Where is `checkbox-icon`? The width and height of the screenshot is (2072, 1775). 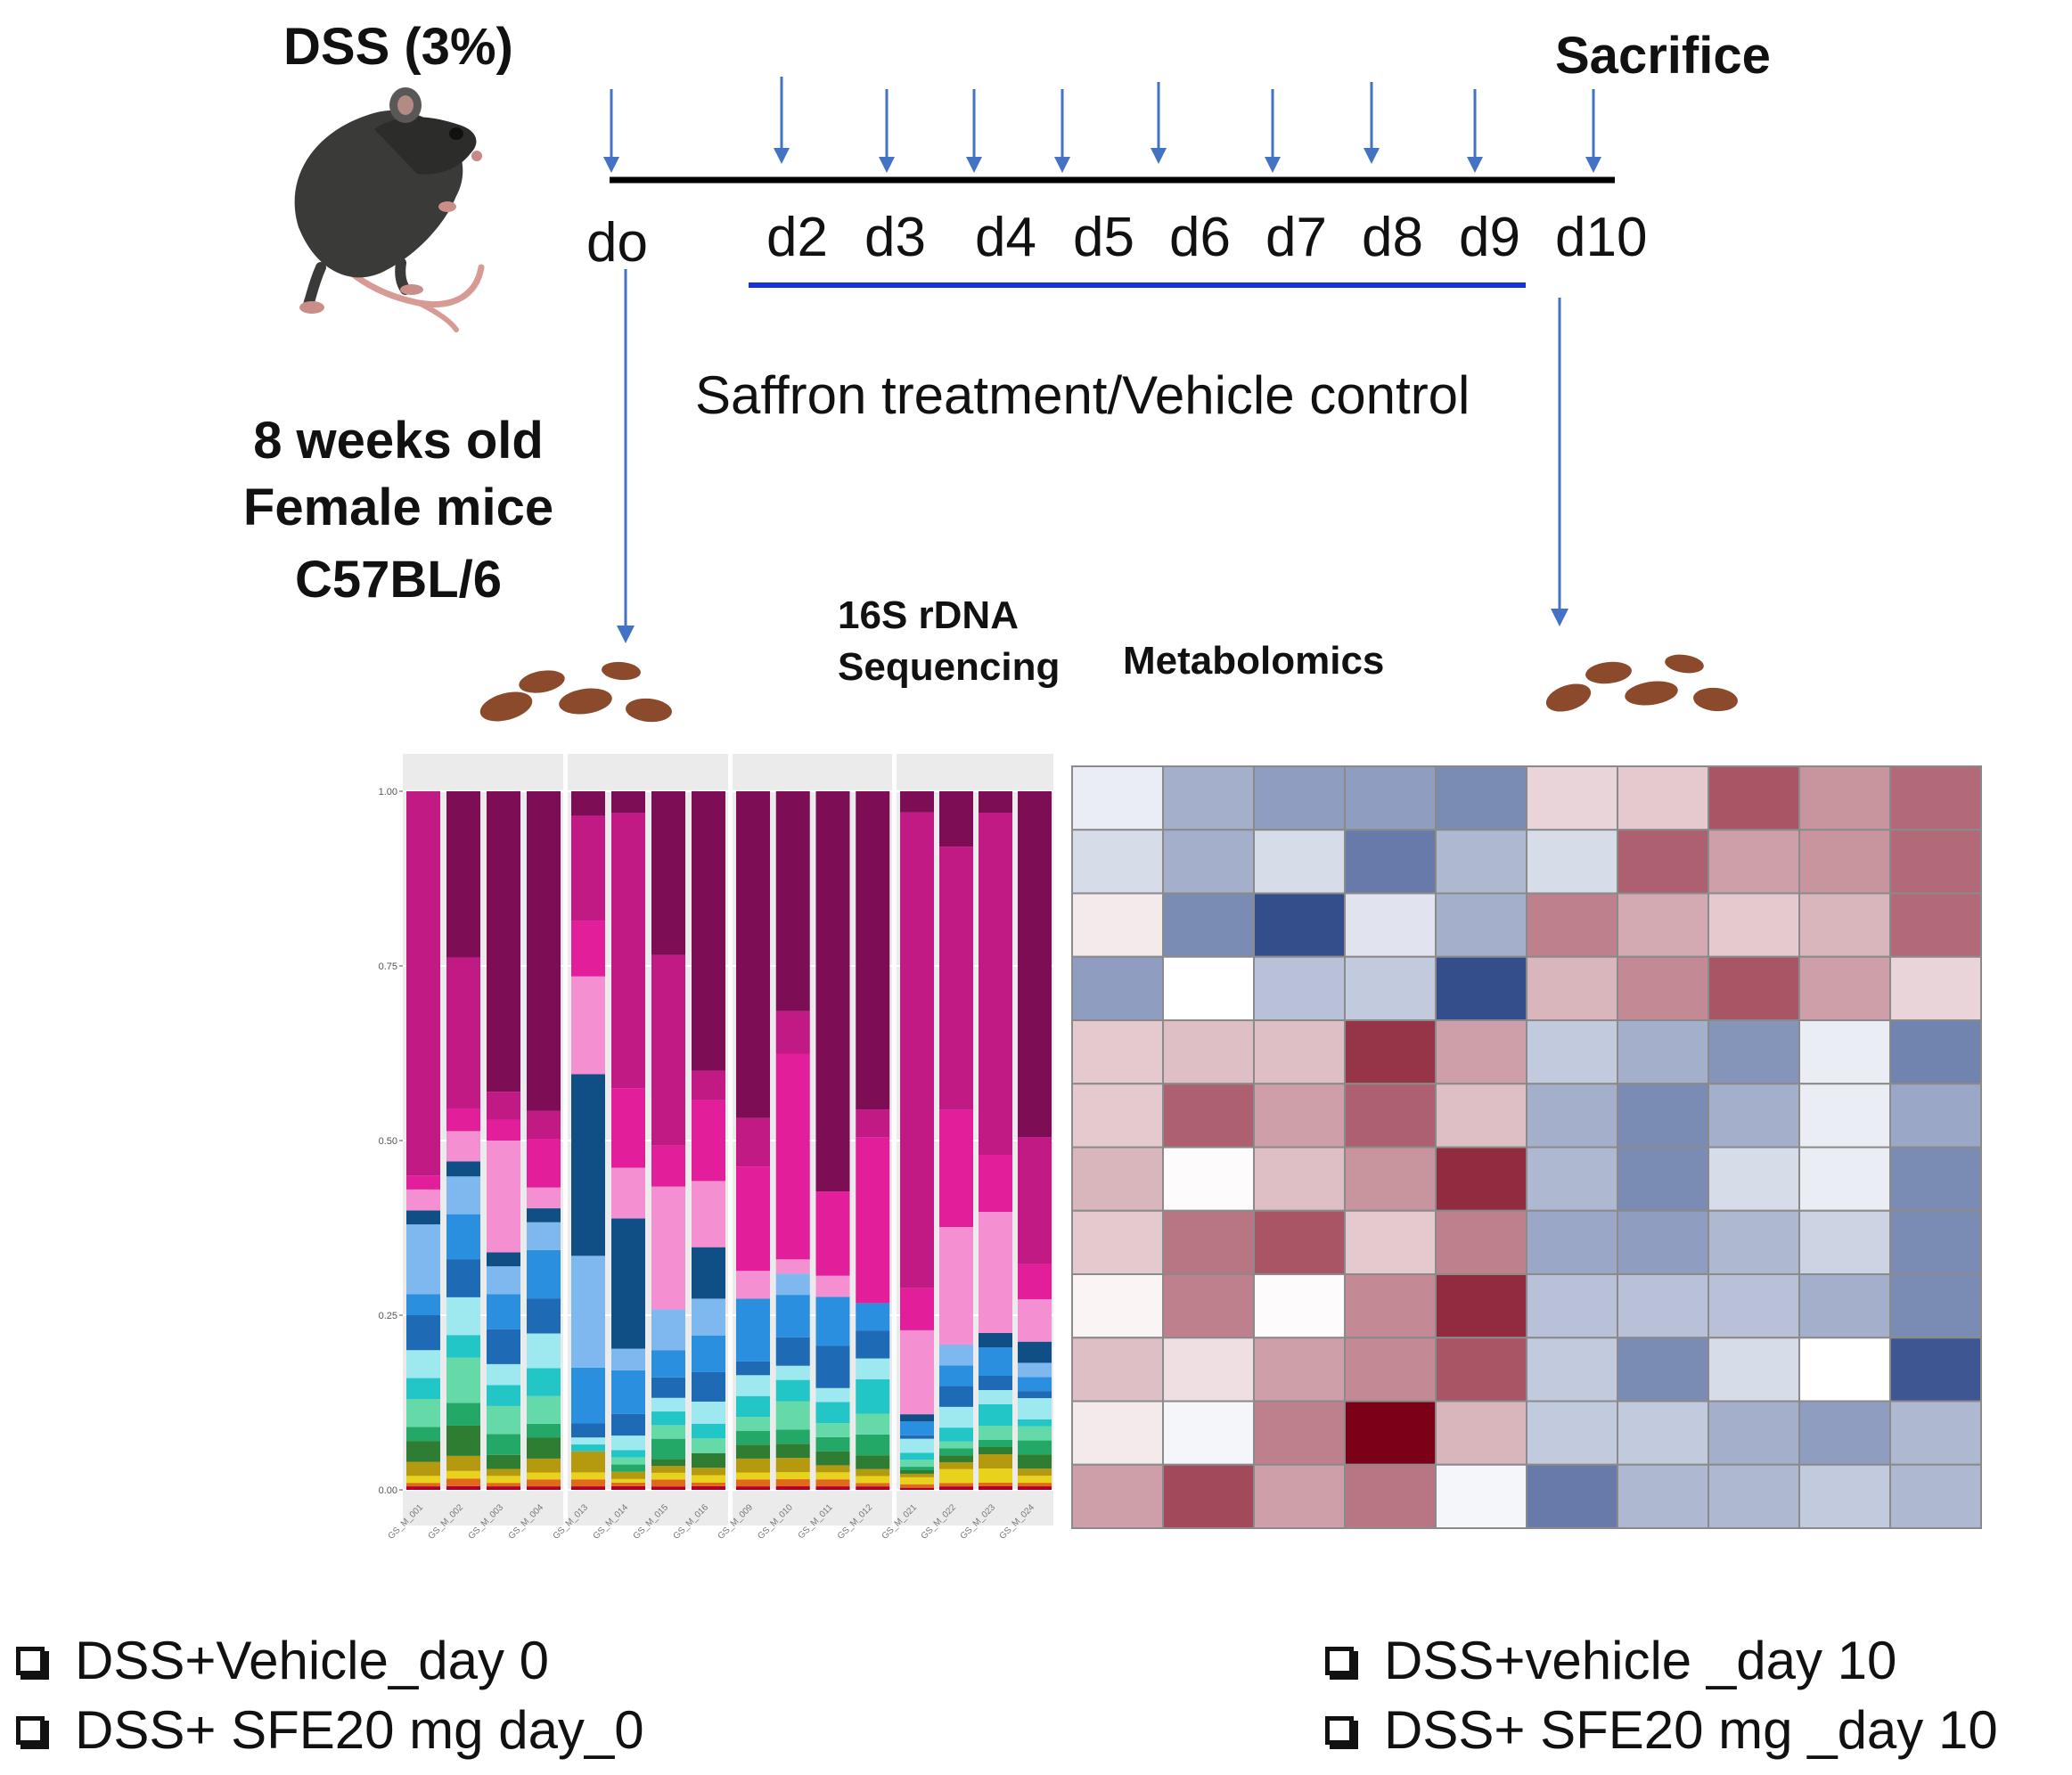
checkbox-icon is located at coordinates (1339, 1730).